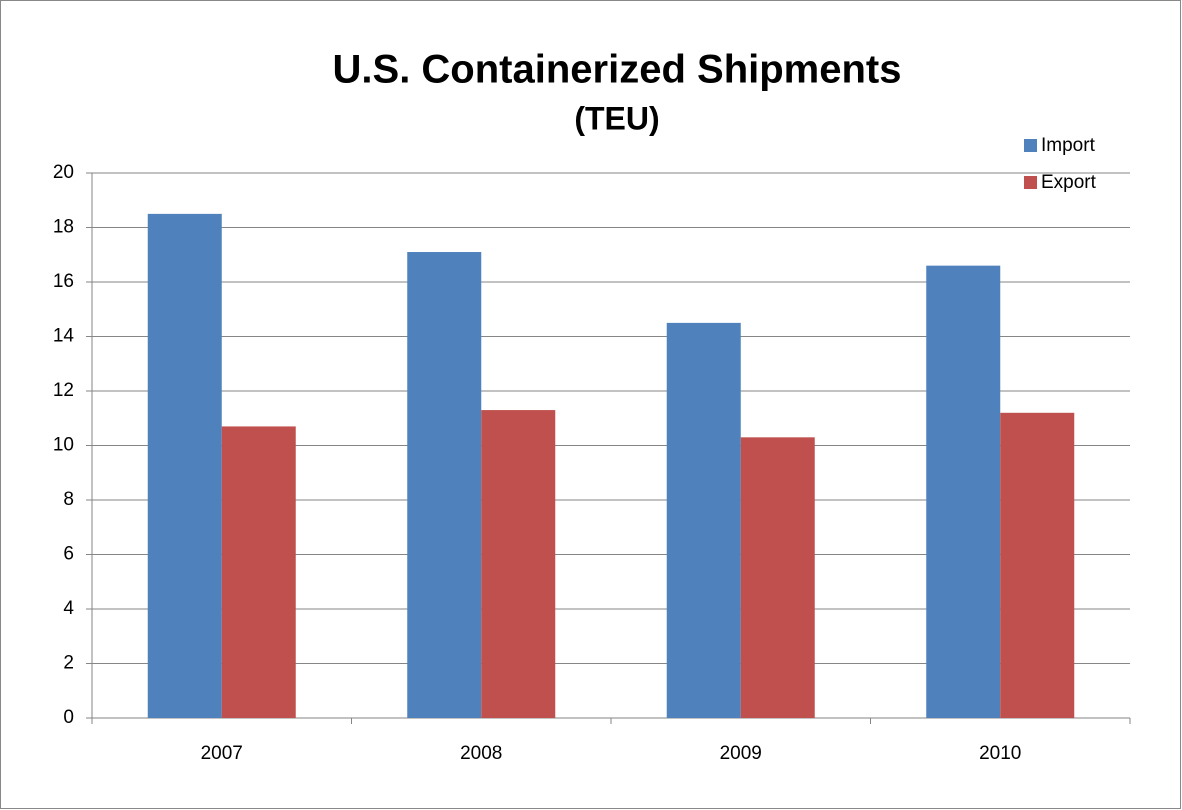 The width and height of the screenshot is (1182, 810). Describe the element at coordinates (64, 336) in the screenshot. I see `y-tick-label: 14` at that location.